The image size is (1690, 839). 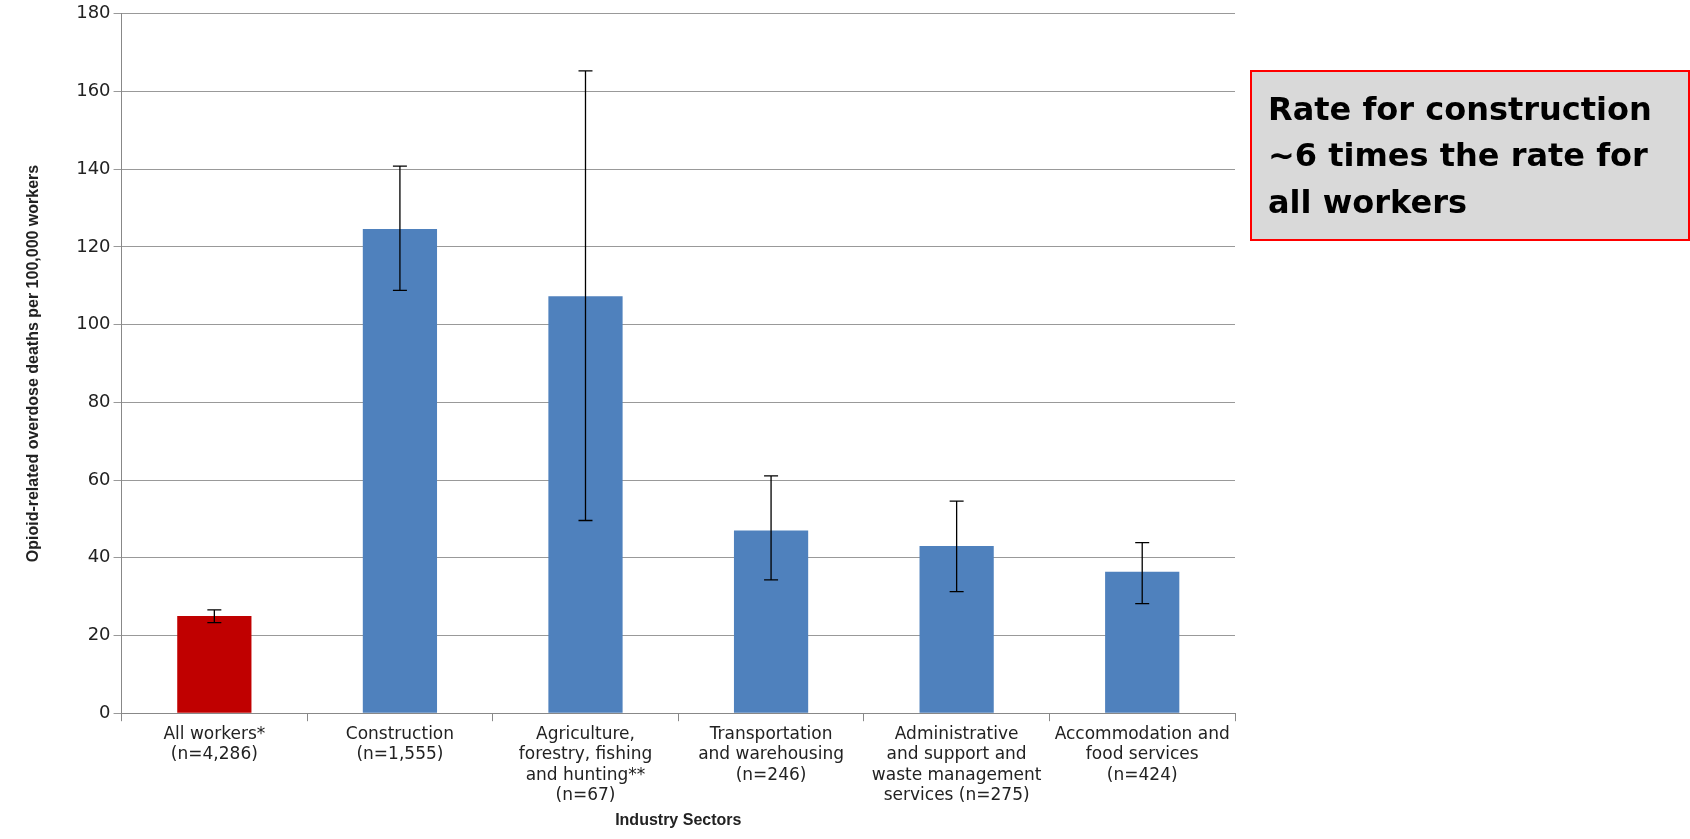 I want to click on y-tick-label: 100, so click(x=93, y=323).